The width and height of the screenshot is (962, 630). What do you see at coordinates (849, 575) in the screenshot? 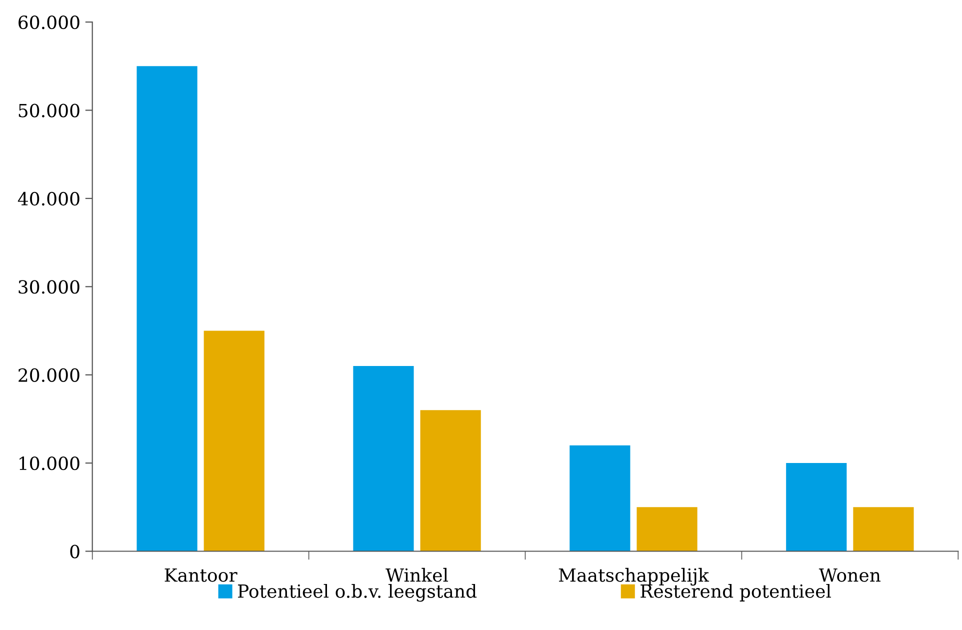
I see `x-tick-label: Wonen` at bounding box center [849, 575].